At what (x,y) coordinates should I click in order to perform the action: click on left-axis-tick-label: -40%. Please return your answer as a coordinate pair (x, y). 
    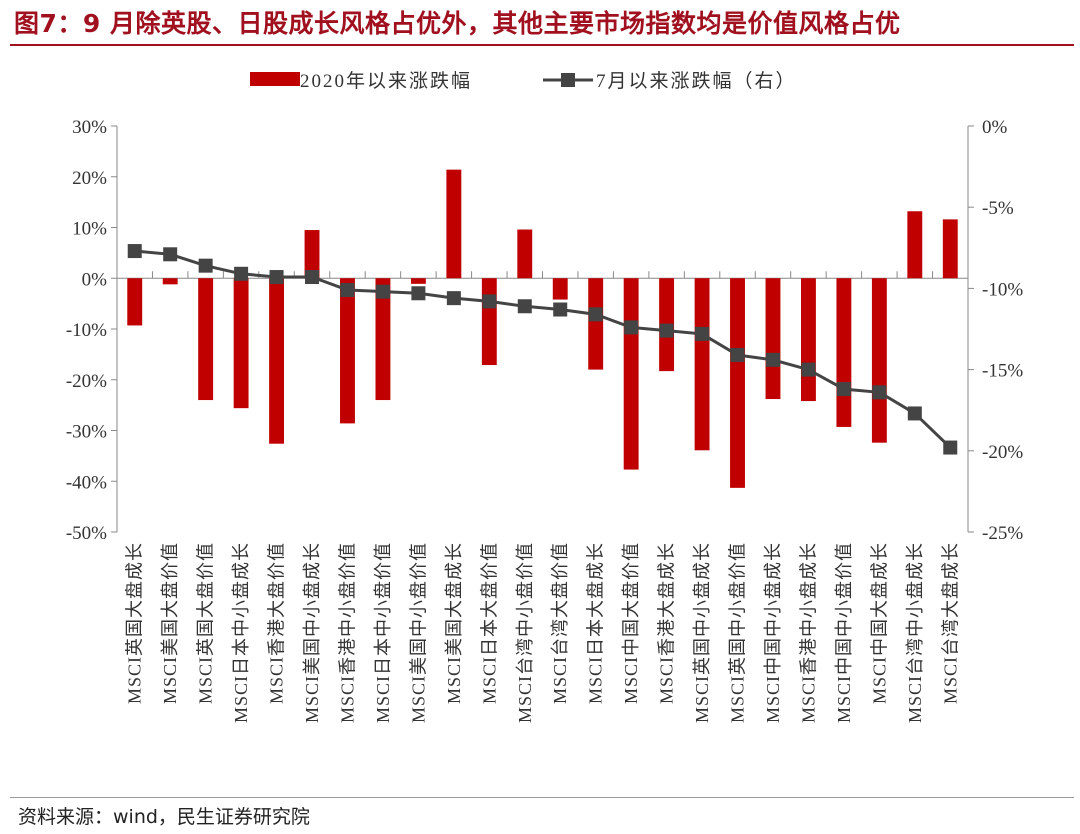
    Looking at the image, I should click on (86, 482).